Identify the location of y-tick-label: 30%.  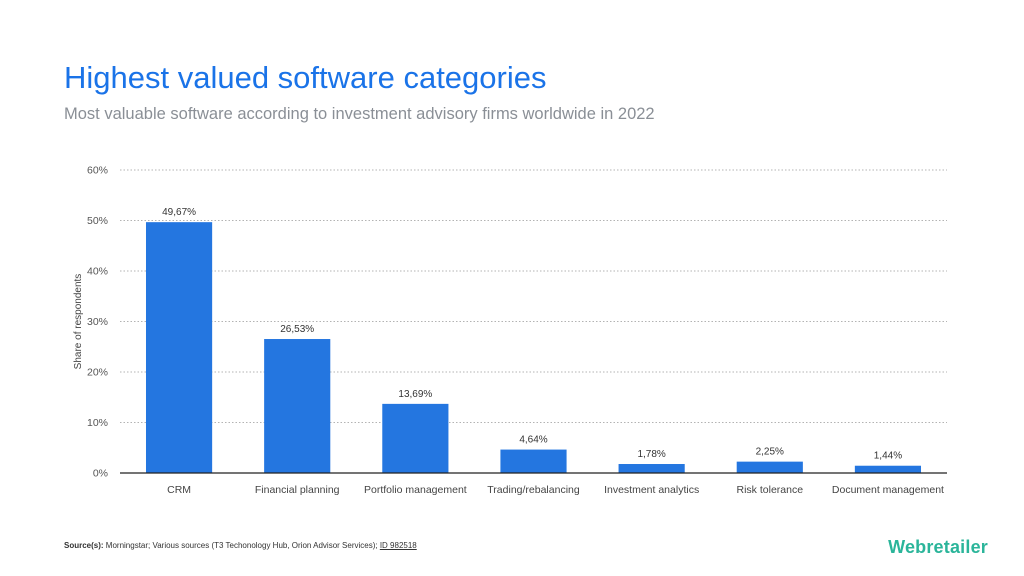
(97, 322).